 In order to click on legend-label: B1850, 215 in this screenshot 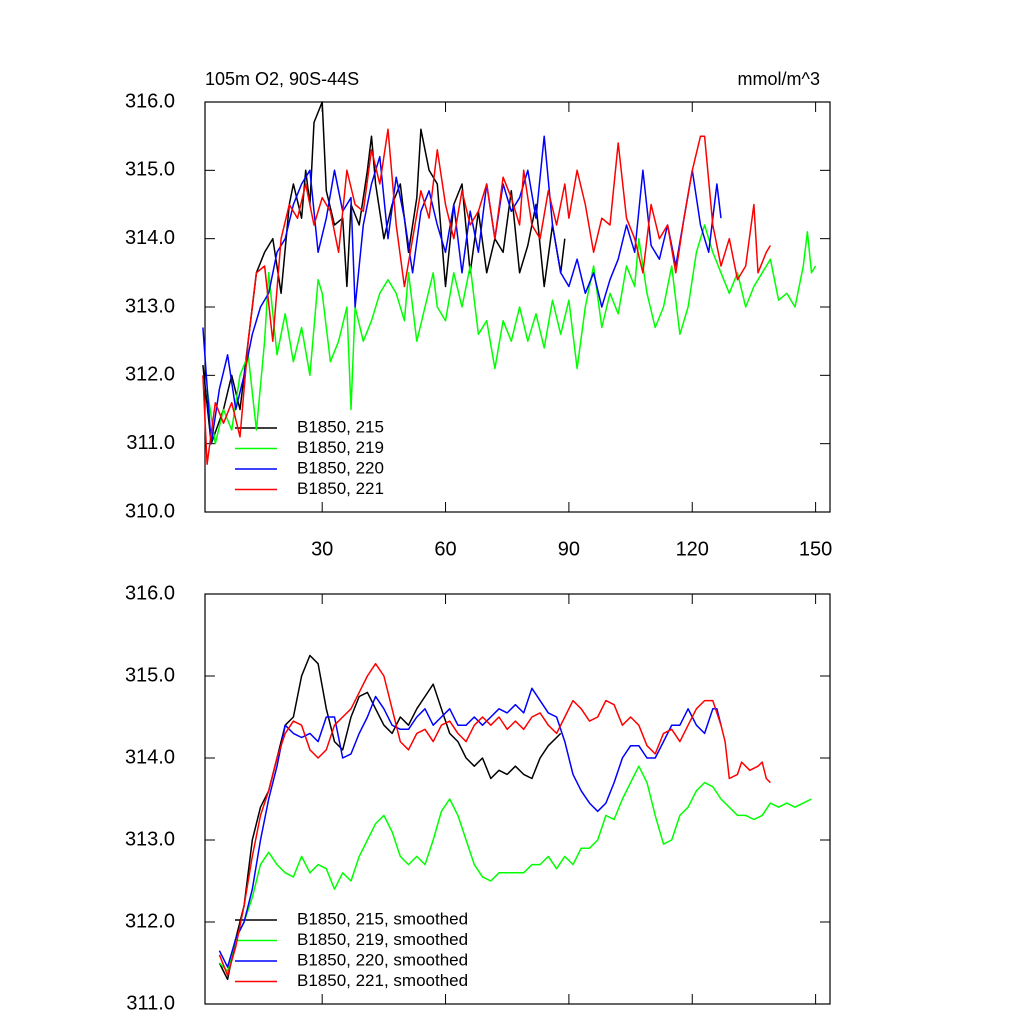, I will do `click(340, 426)`.